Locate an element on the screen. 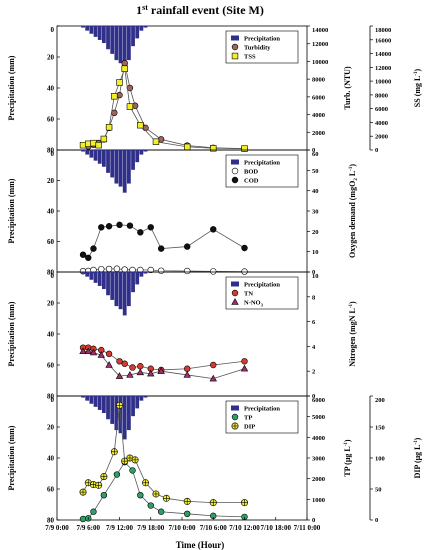 The height and width of the screenshot is (550, 434). legend-label: TP is located at coordinates (248, 418).